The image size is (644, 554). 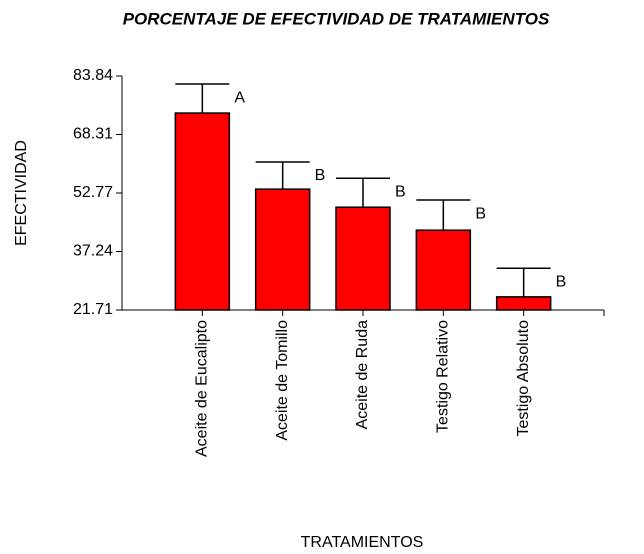 I want to click on x-tick-label: Aceite de Ruda, so click(x=362, y=375).